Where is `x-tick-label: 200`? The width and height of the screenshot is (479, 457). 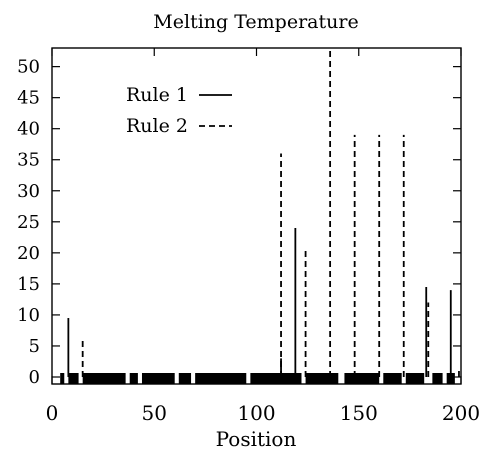
x-tick-label: 200 is located at coordinates (460, 413).